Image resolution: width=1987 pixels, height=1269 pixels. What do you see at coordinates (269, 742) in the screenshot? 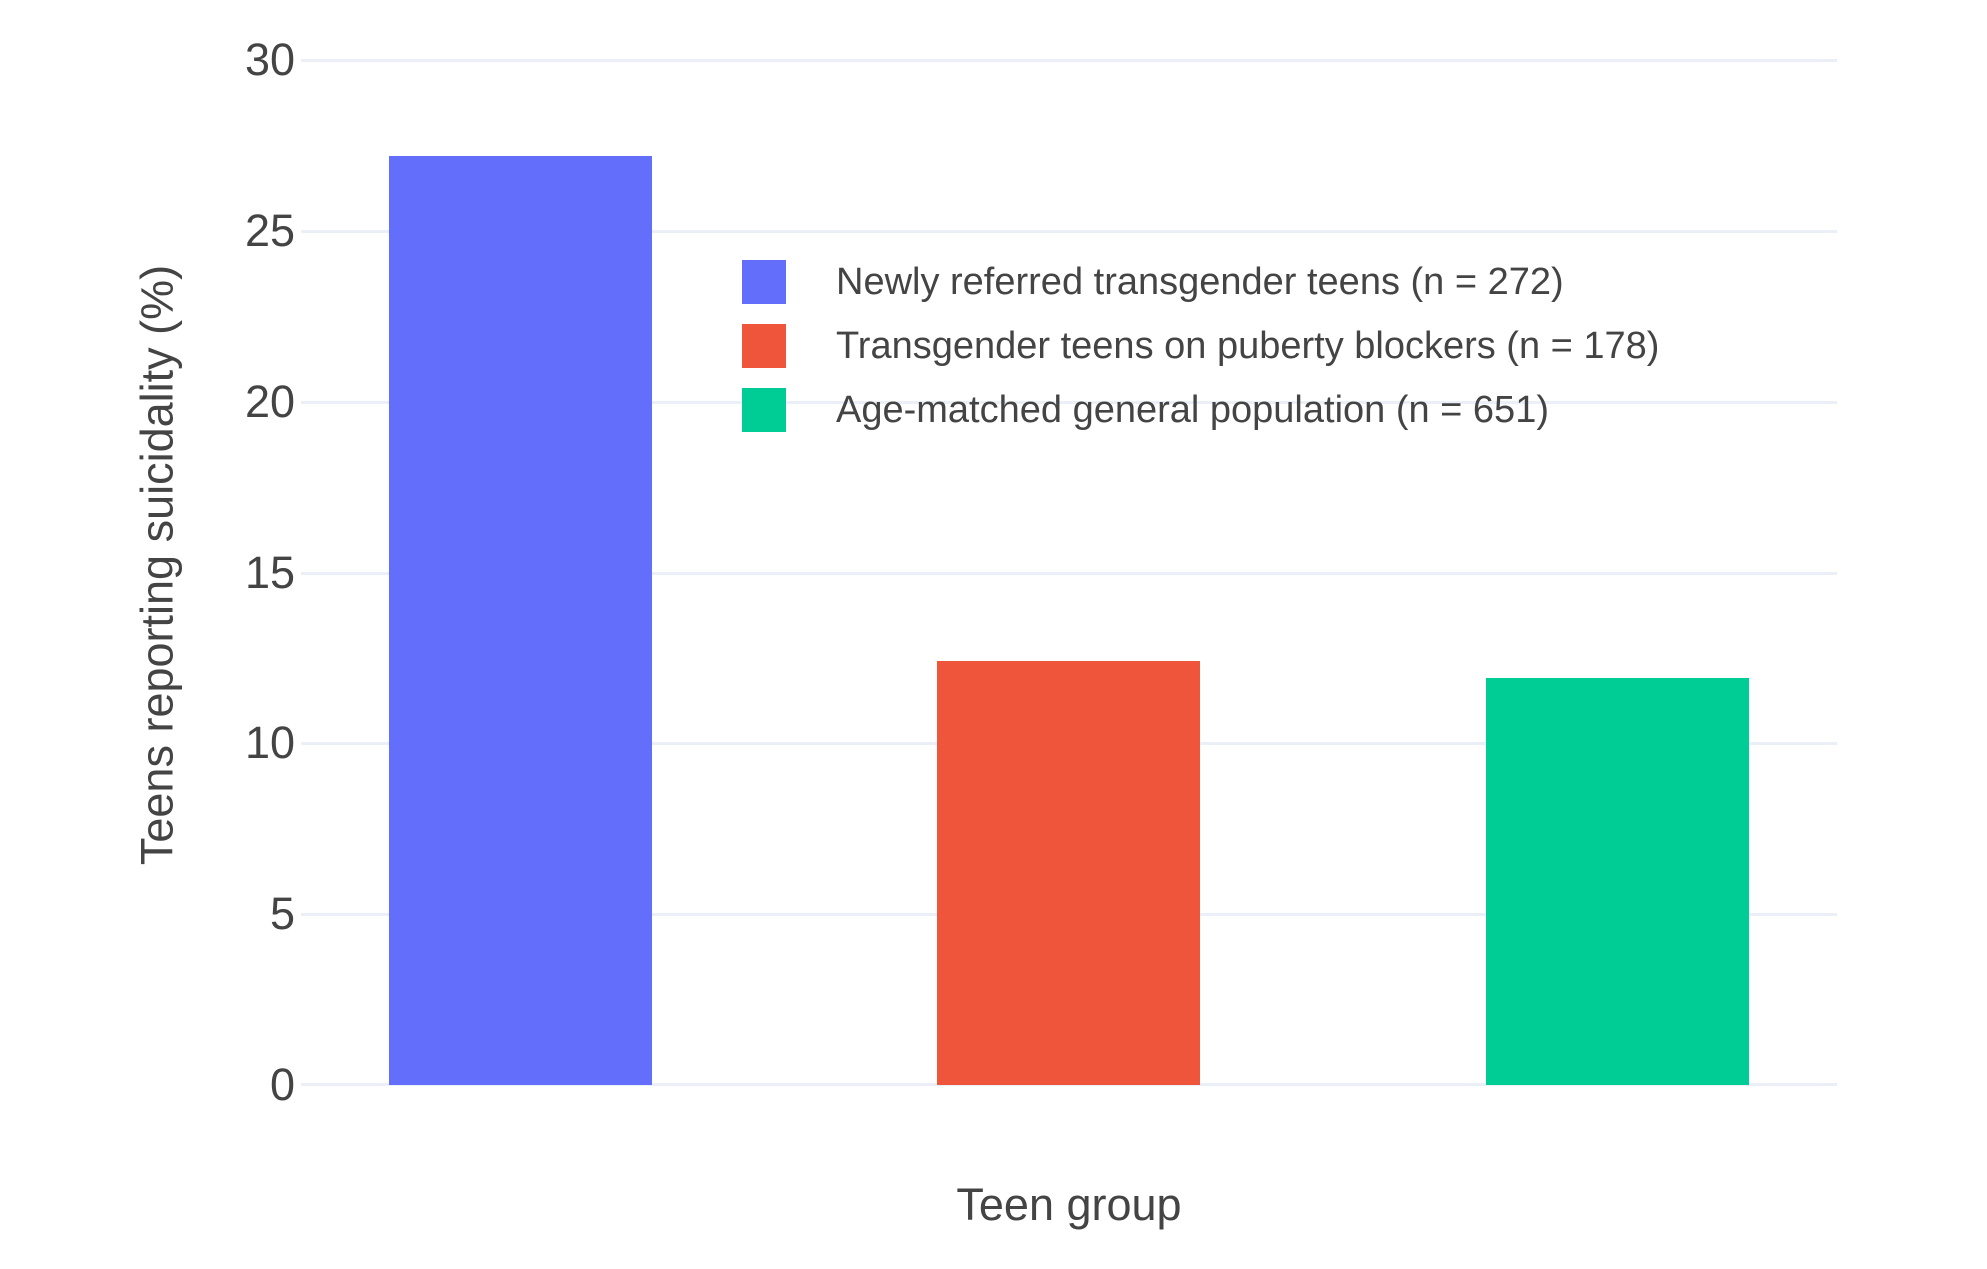
I see `y-tick-label-10: 10` at bounding box center [269, 742].